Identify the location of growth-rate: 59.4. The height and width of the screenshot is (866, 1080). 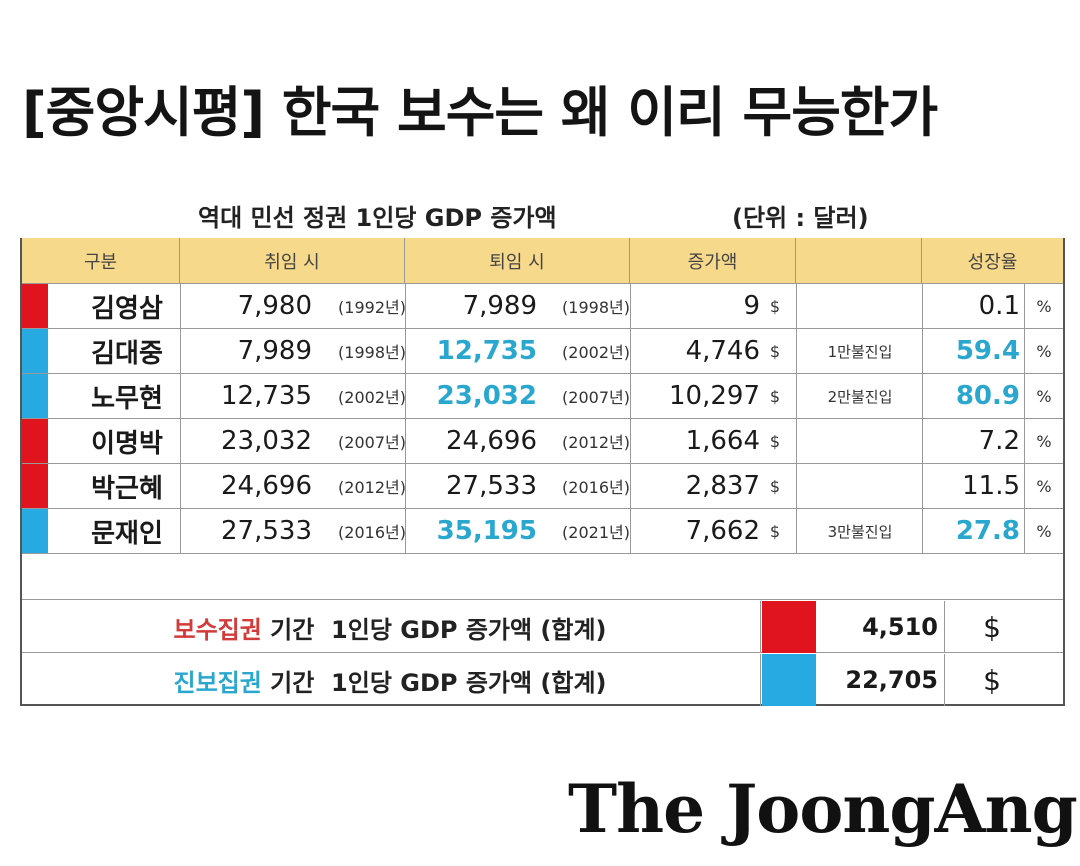
(987, 351).